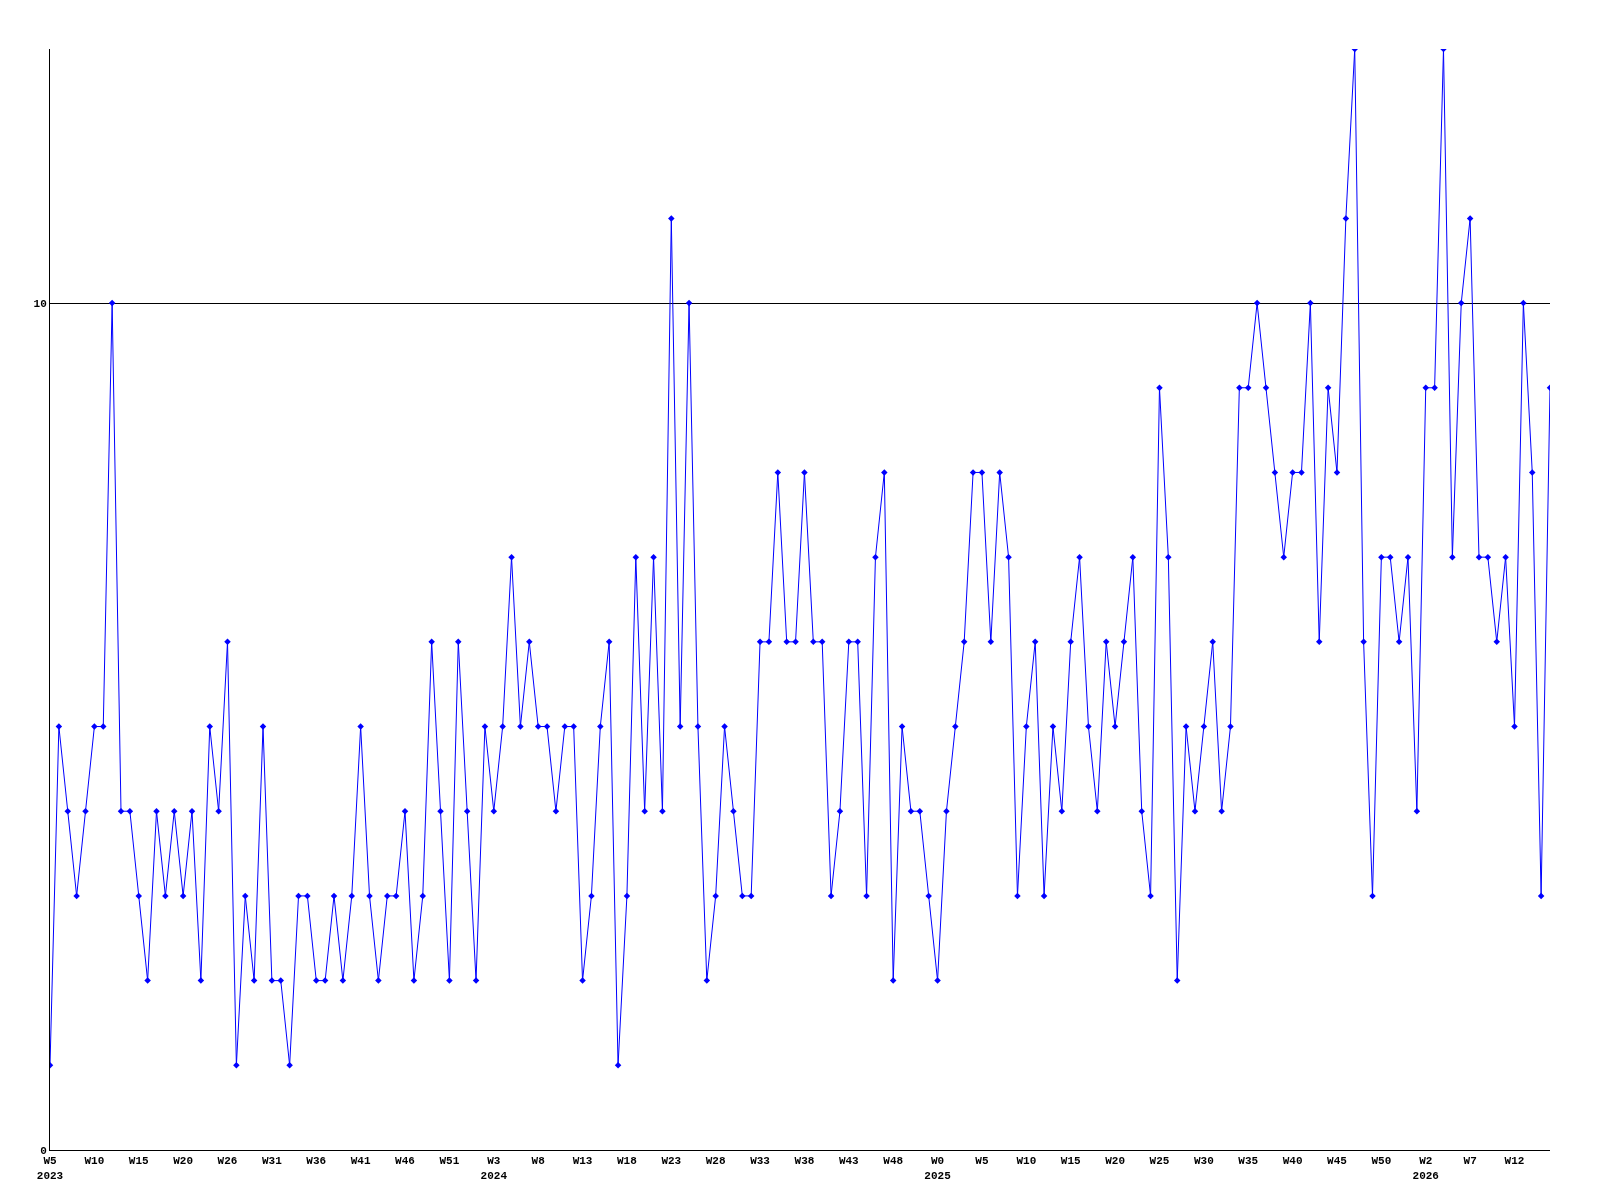 The height and width of the screenshot is (1200, 1600). What do you see at coordinates (1514, 1161) in the screenshot?
I see `x-tick-label: W12` at bounding box center [1514, 1161].